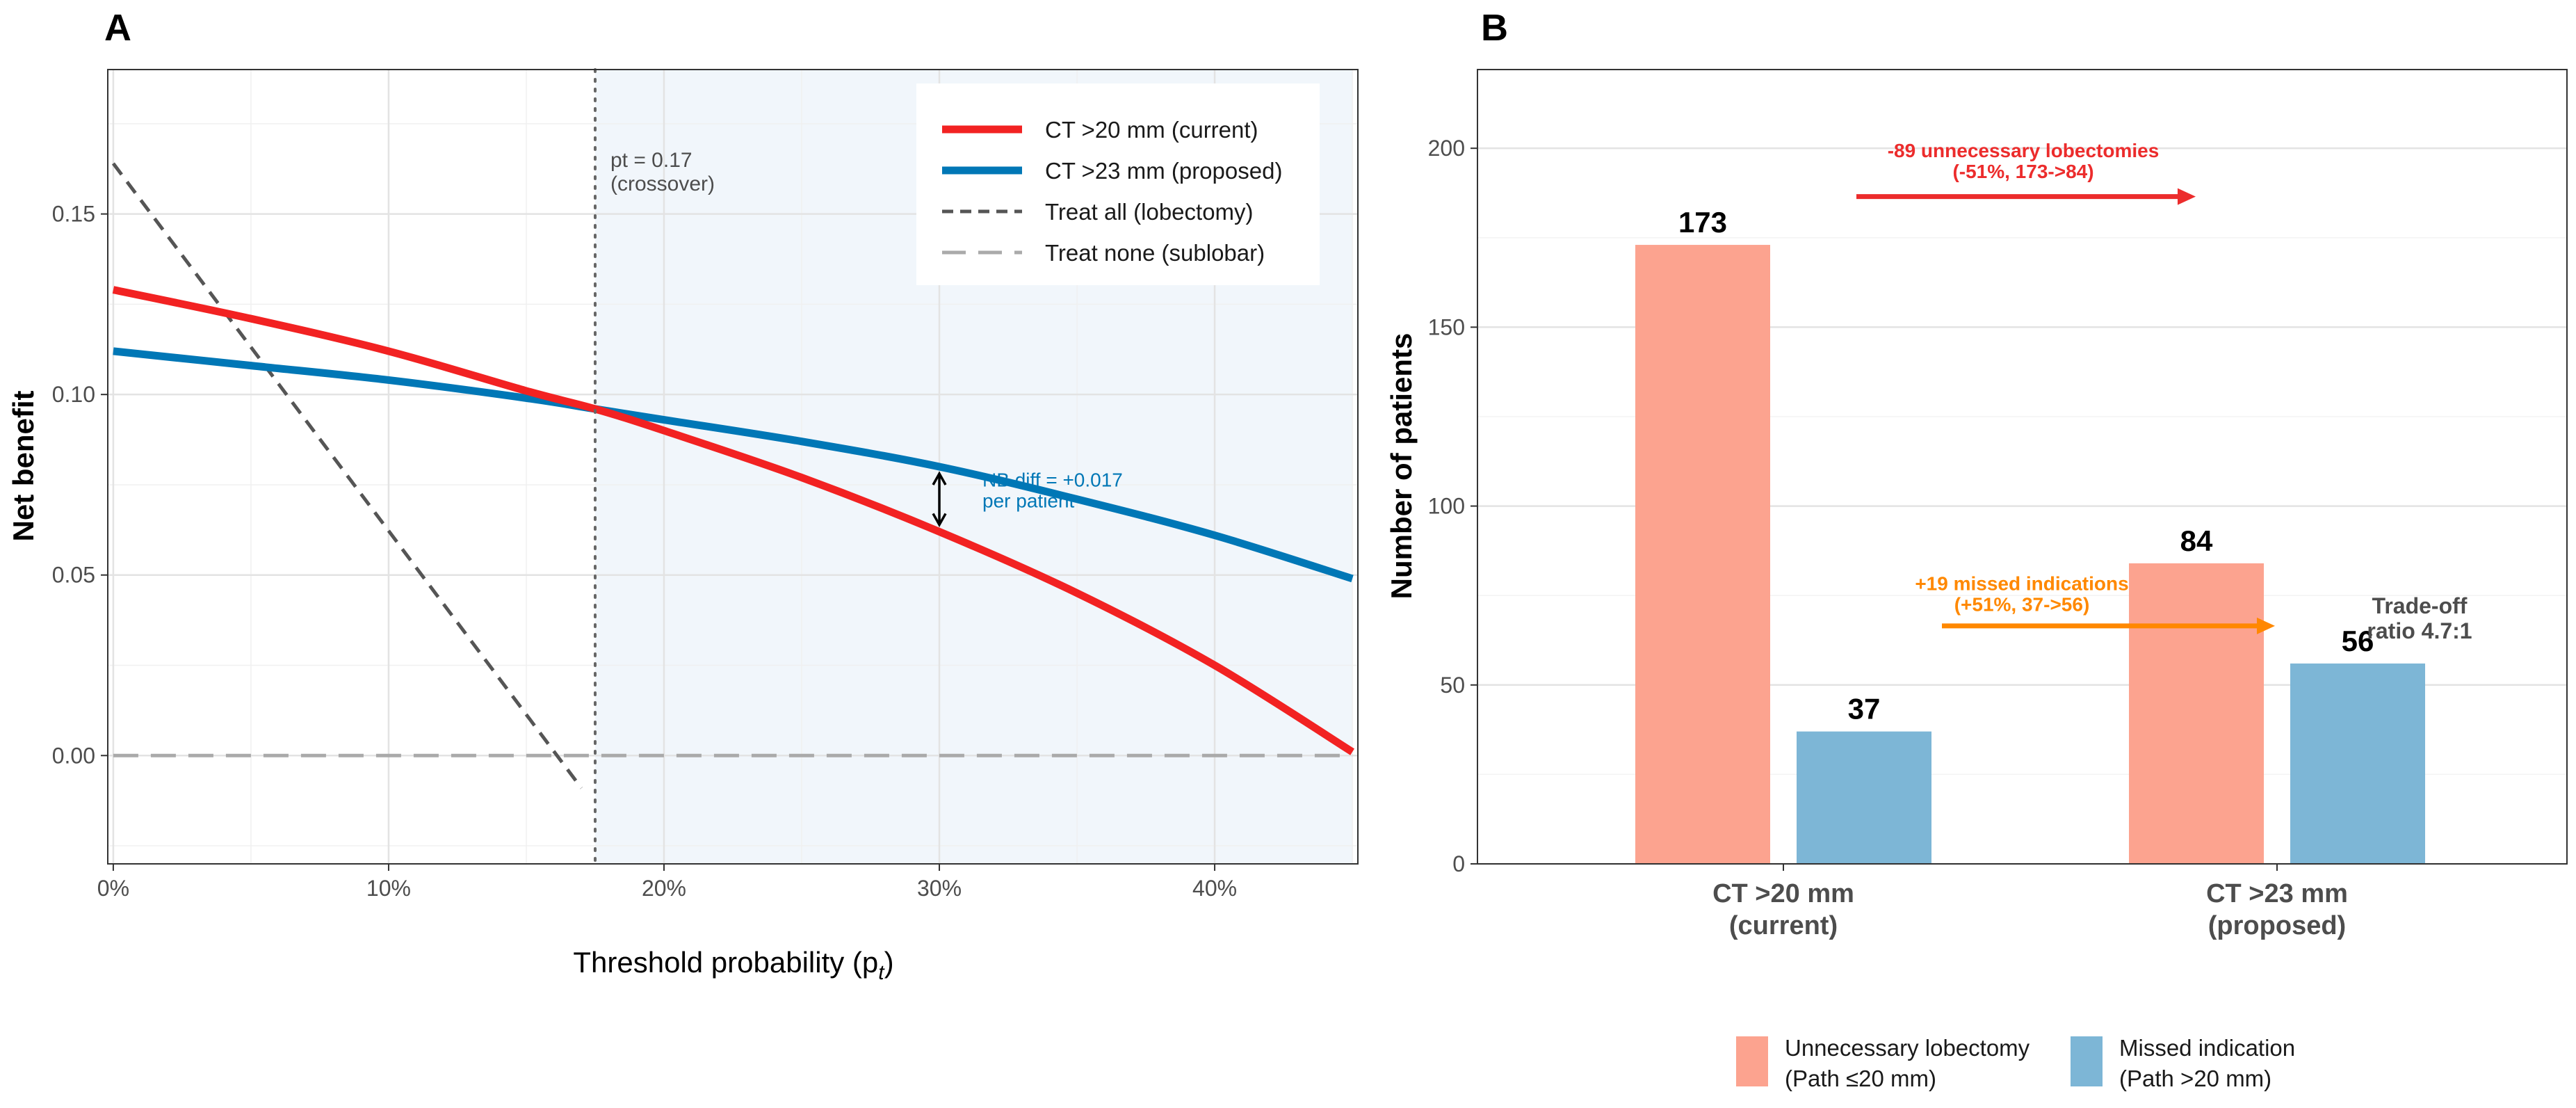 Image resolution: width=2576 pixels, height=1108 pixels. What do you see at coordinates (2065, 411) in the screenshot?
I see `annotation-arrows` at bounding box center [2065, 411].